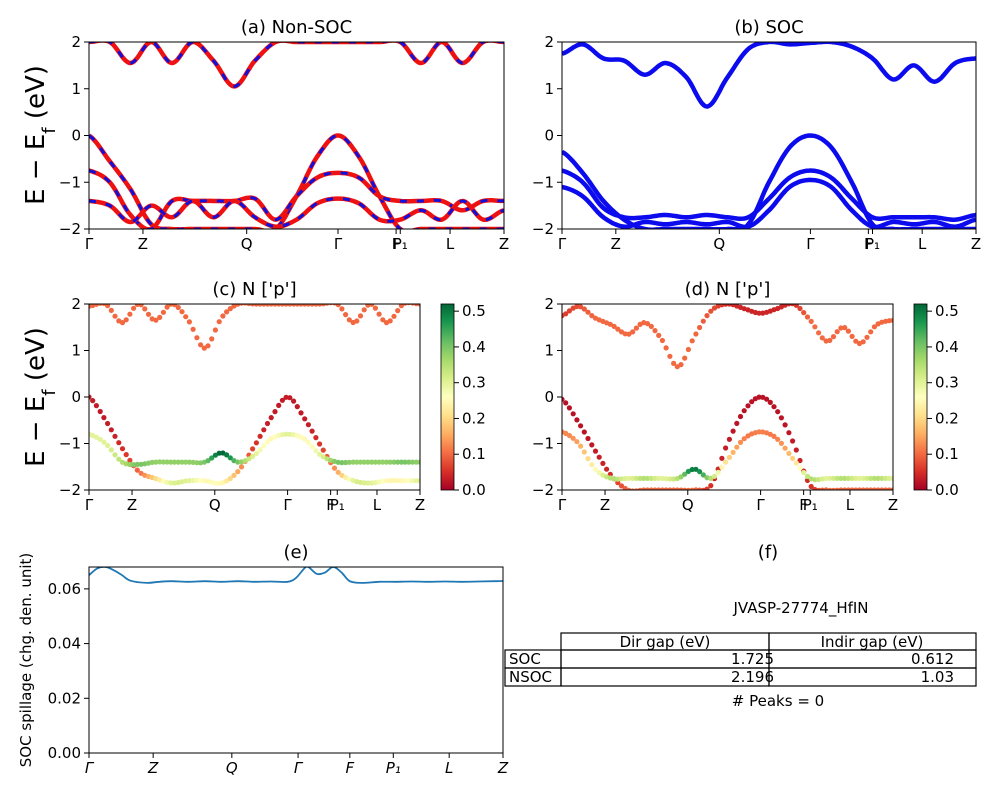  Describe the element at coordinates (449, 768) in the screenshot. I see `panel-e-xtick-label: L` at that location.